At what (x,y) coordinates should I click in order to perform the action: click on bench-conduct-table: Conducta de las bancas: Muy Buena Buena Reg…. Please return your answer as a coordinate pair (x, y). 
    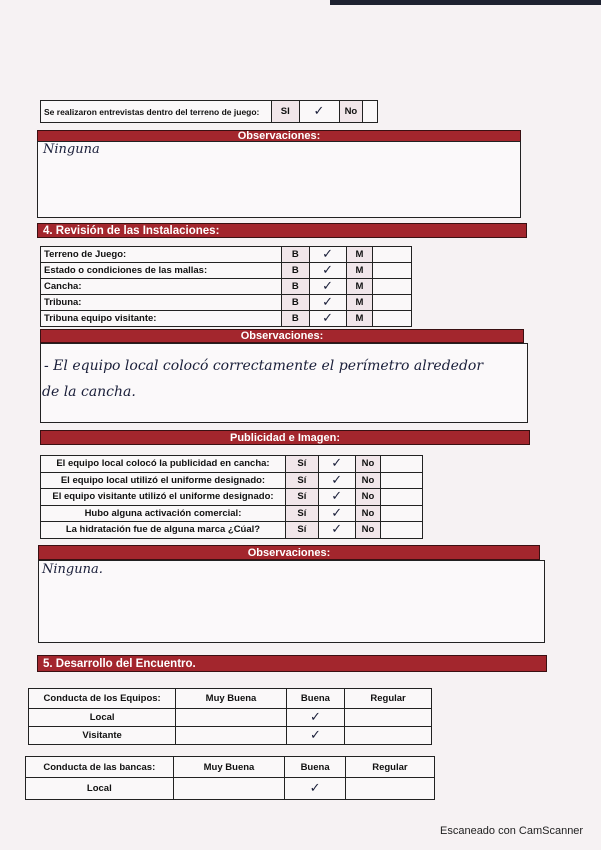
    Looking at the image, I should click on (230, 778).